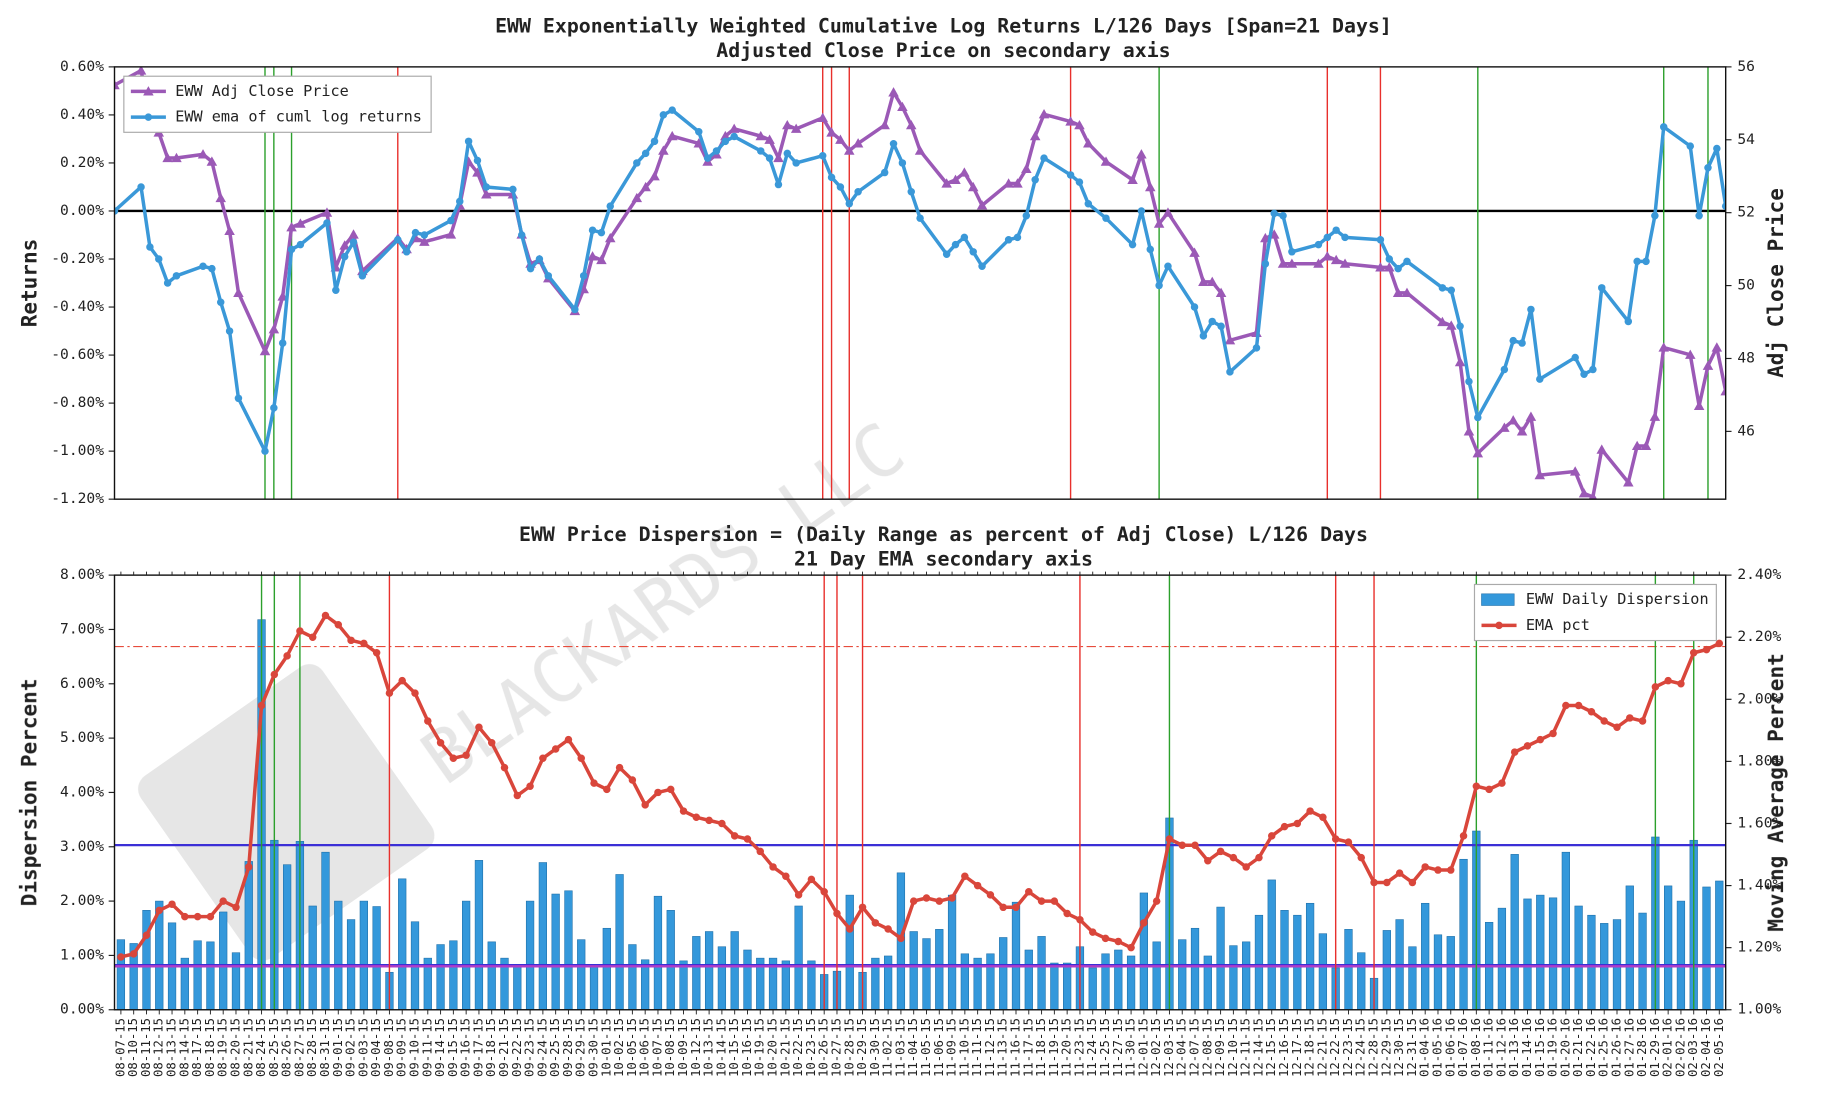 Image resolution: width=1825 pixels, height=1100 pixels. Describe the element at coordinates (1169, 1047) in the screenshot. I see `x-tick-label: 12-03-15` at that location.